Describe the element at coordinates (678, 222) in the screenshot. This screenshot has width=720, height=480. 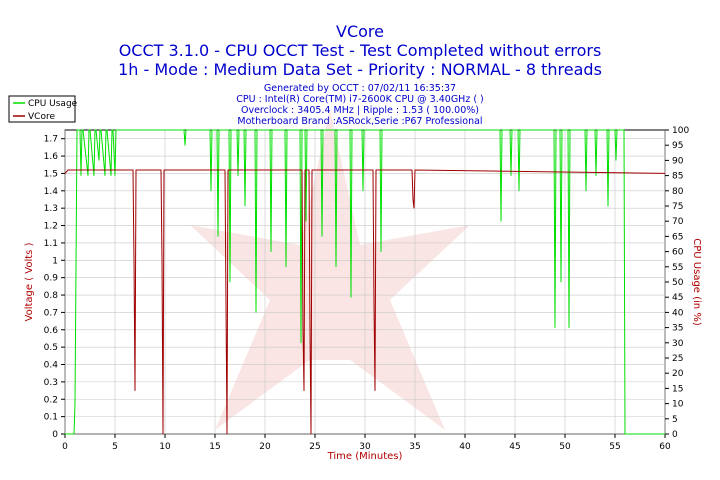
I see `y-right-tick-label: 70` at that location.